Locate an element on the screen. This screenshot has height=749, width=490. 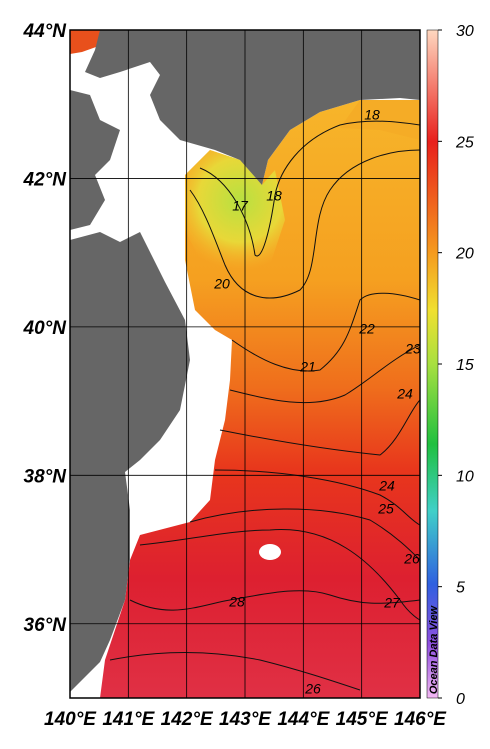
contour-label: 21 is located at coordinates (307, 367).